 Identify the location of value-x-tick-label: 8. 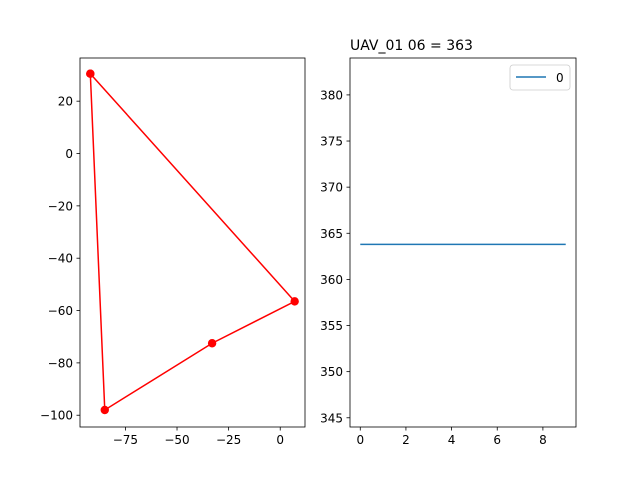
(543, 440).